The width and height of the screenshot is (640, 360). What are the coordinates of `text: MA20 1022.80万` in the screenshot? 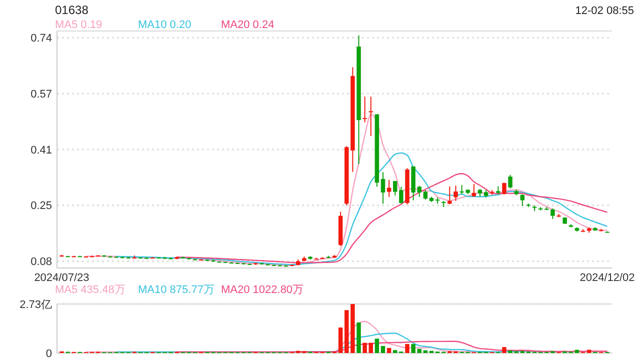 It's located at (262, 290).